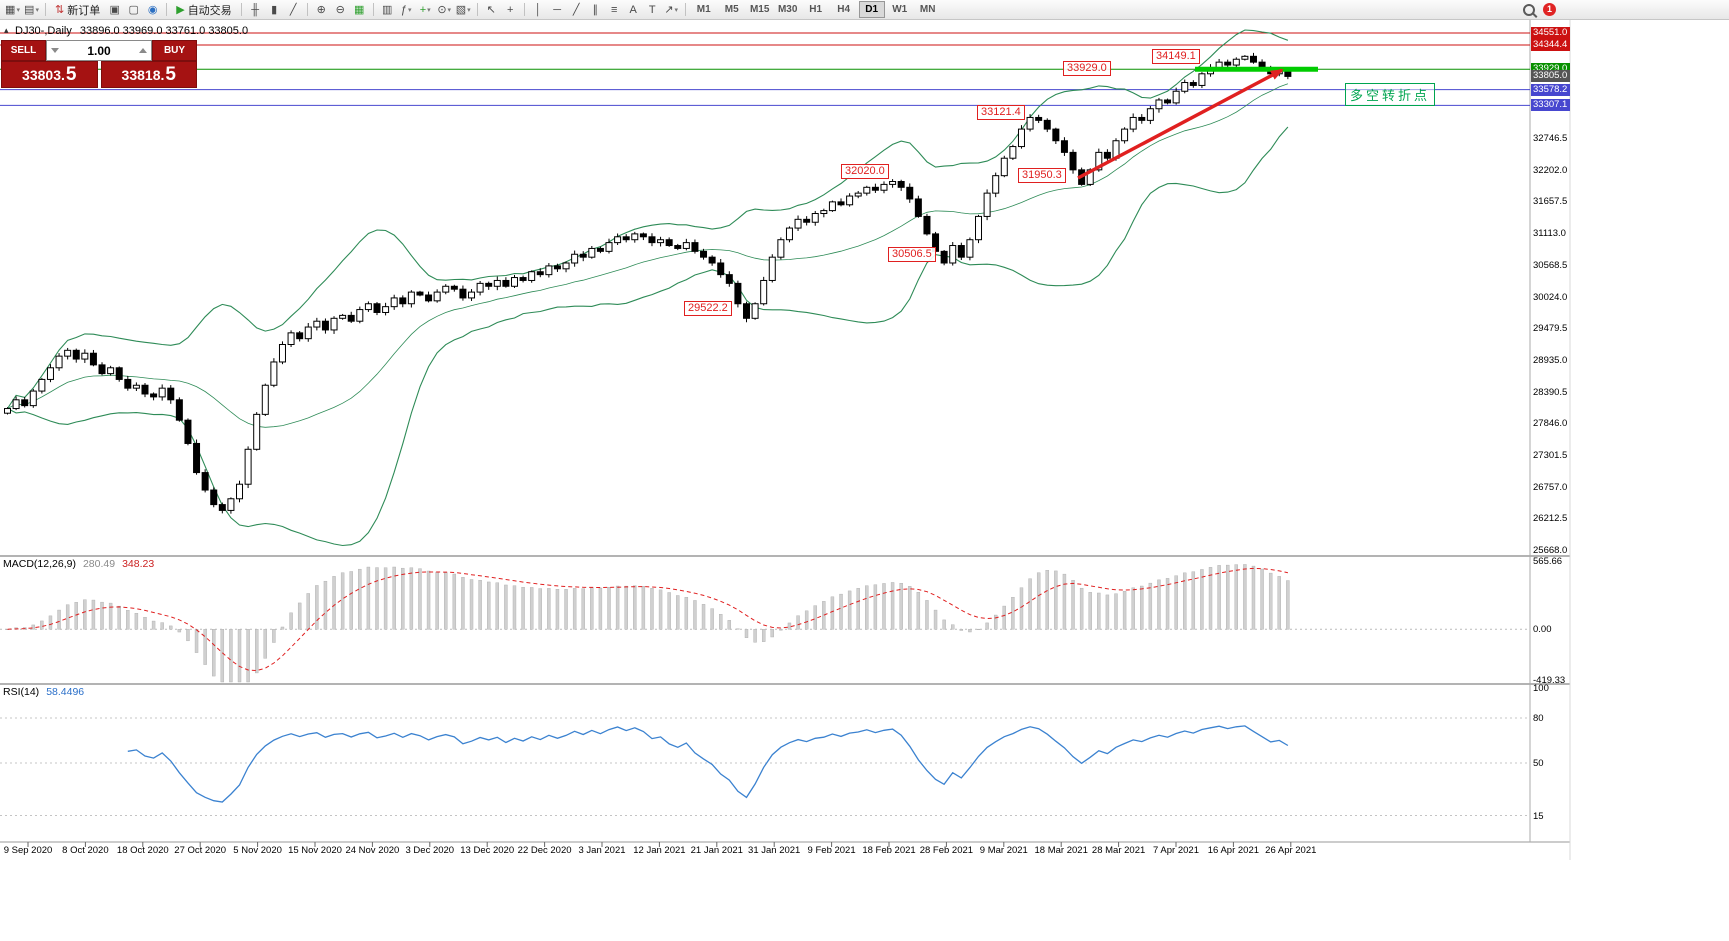 Image resolution: width=1729 pixels, height=941 pixels. What do you see at coordinates (1390, 94) in the screenshot?
I see `note-annotation: 多空转折点` at bounding box center [1390, 94].